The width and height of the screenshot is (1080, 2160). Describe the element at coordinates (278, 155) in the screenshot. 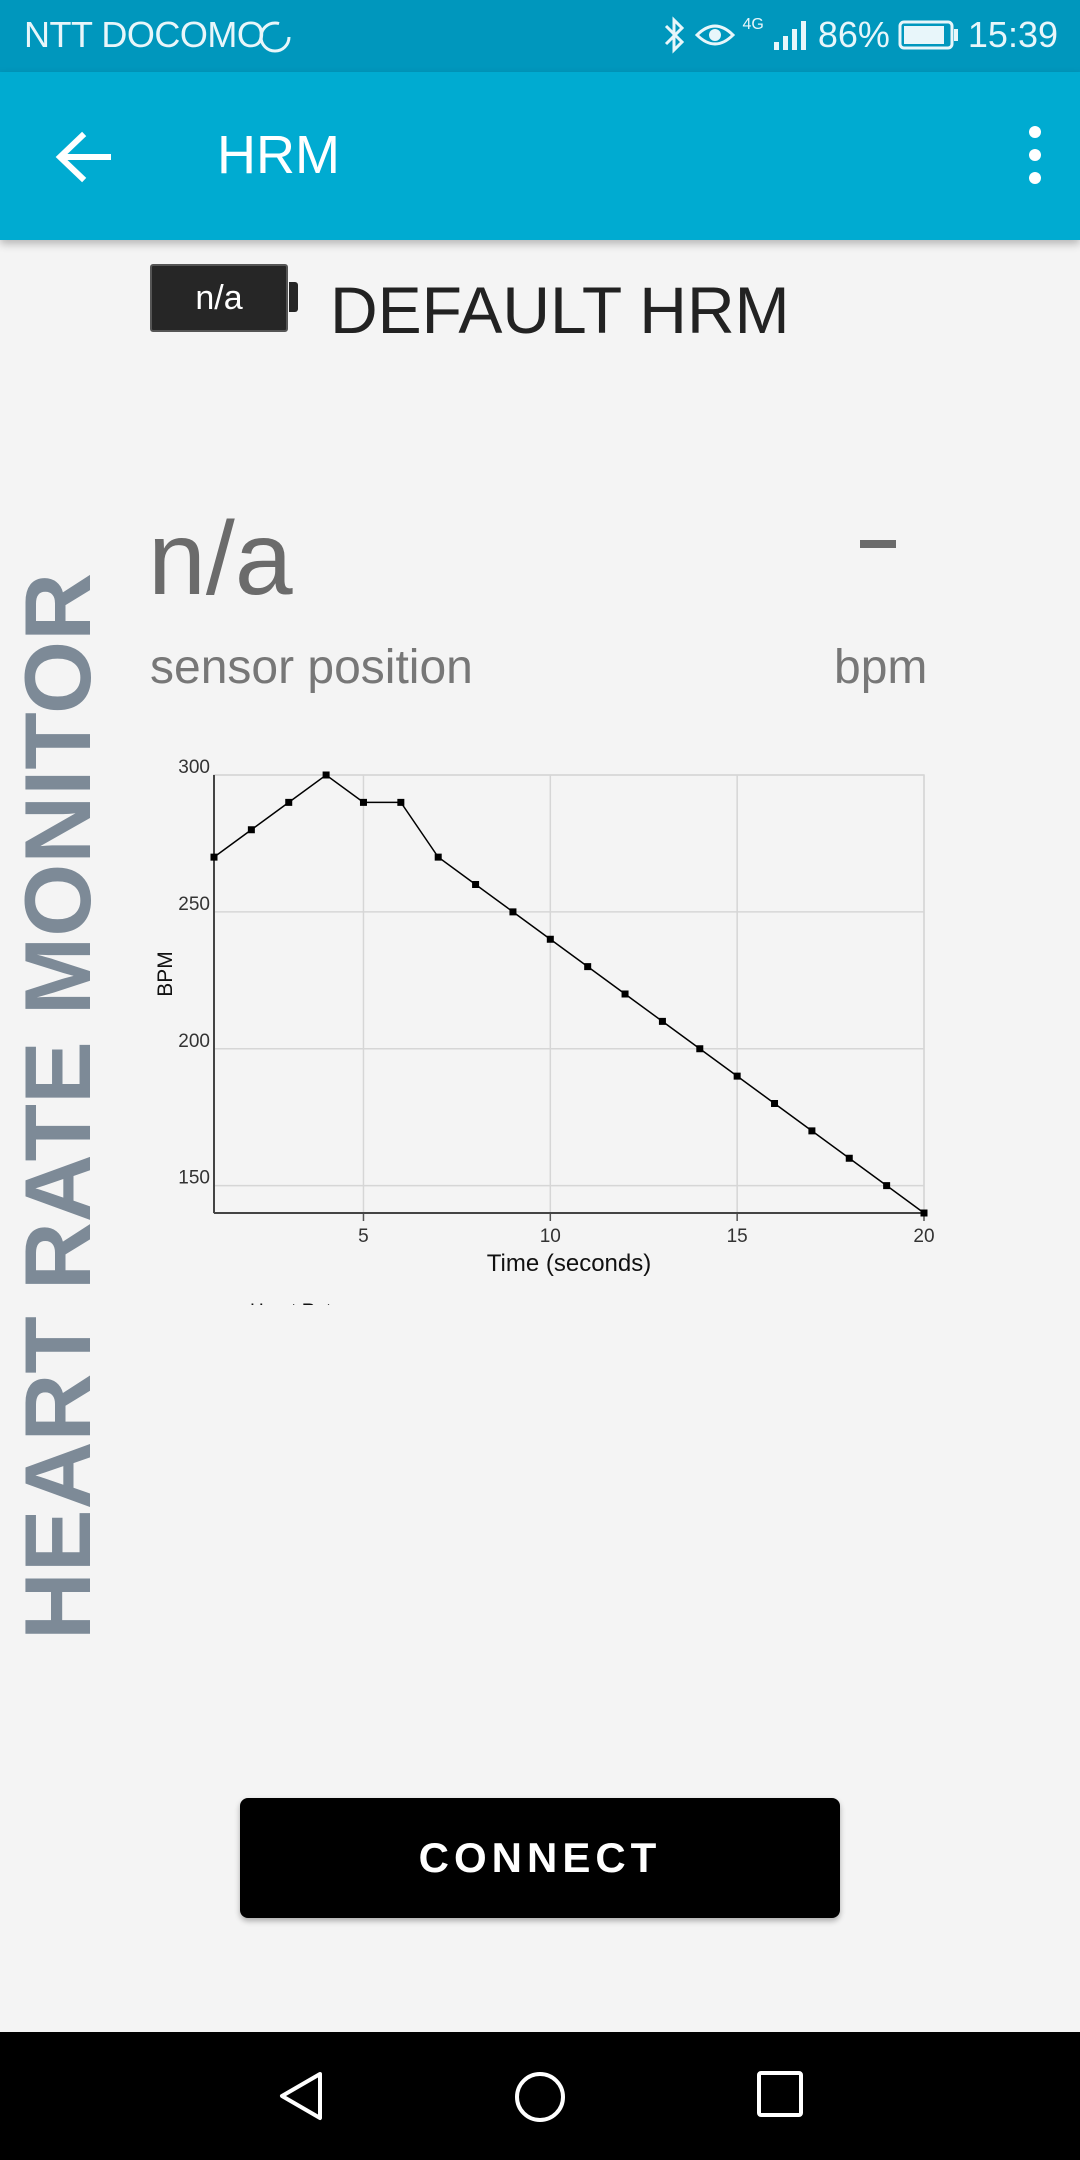

I see `app-title: HRM` at that location.